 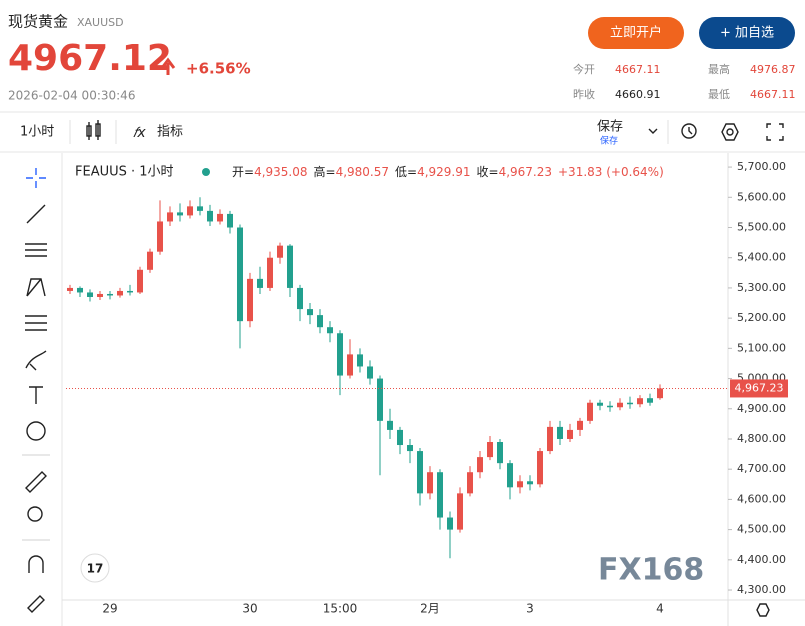 What do you see at coordinates (36, 178) in the screenshot?
I see `crosshair-tool` at bounding box center [36, 178].